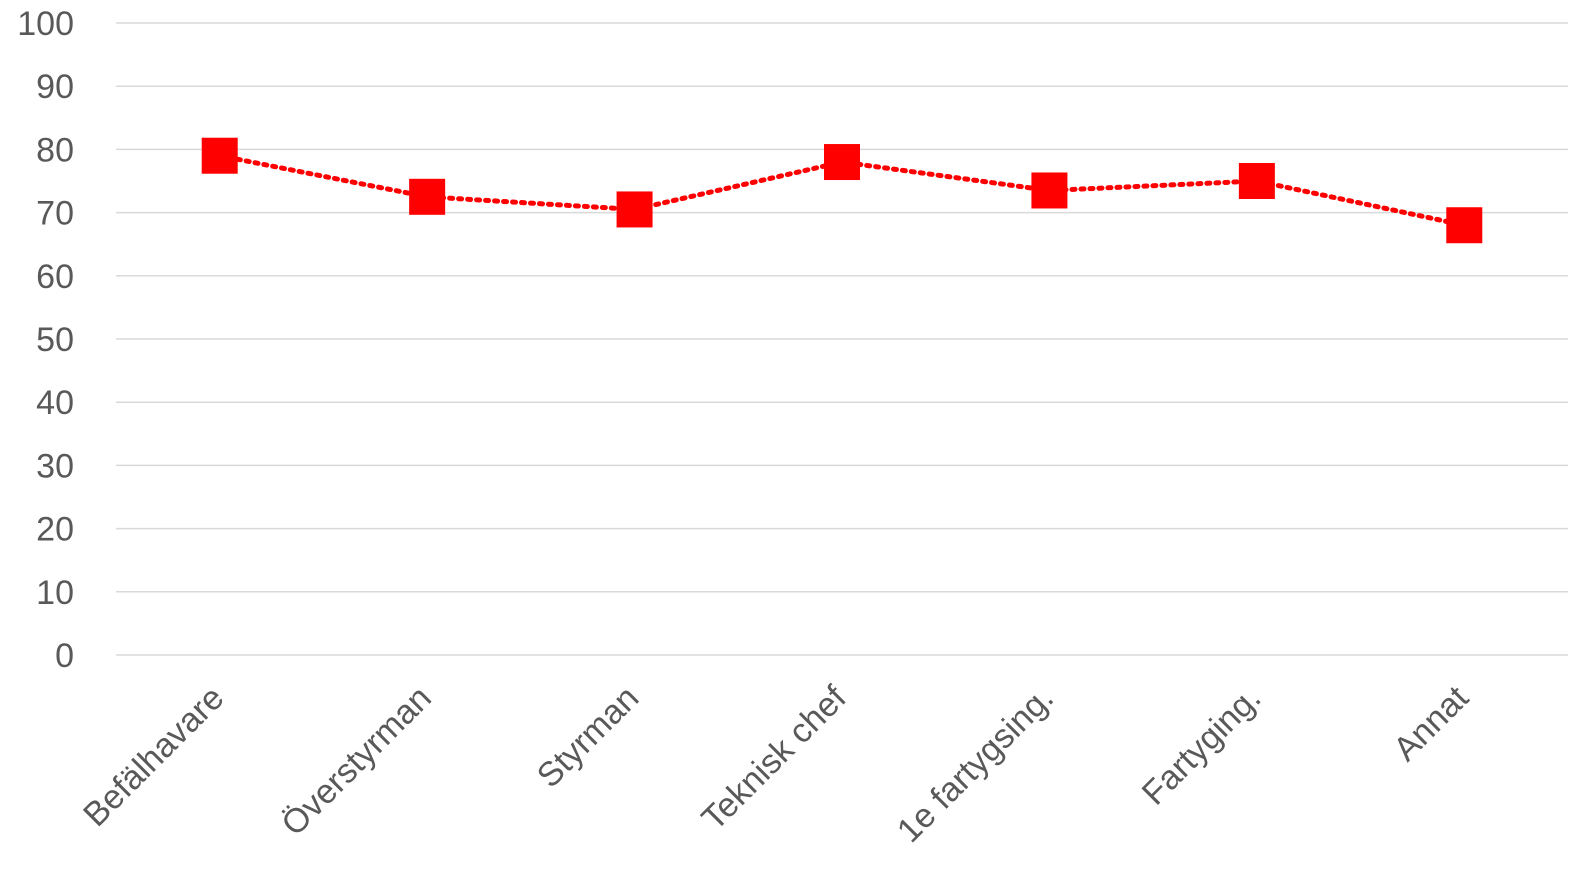 Image resolution: width=1594 pixels, height=891 pixels. What do you see at coordinates (774, 758) in the screenshot?
I see `x-tick-label: Teknisk chef` at bounding box center [774, 758].